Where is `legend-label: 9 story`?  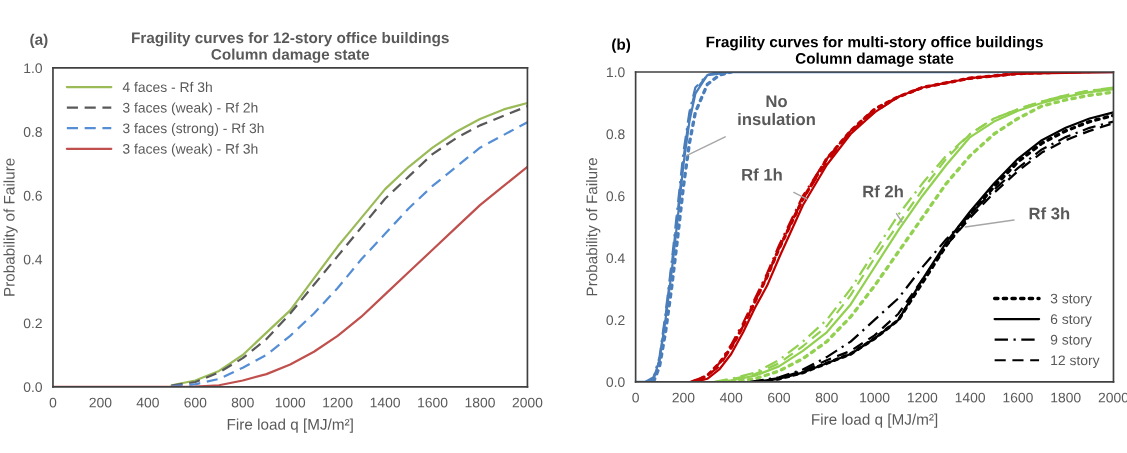 legend-label: 9 story is located at coordinates (1071, 341).